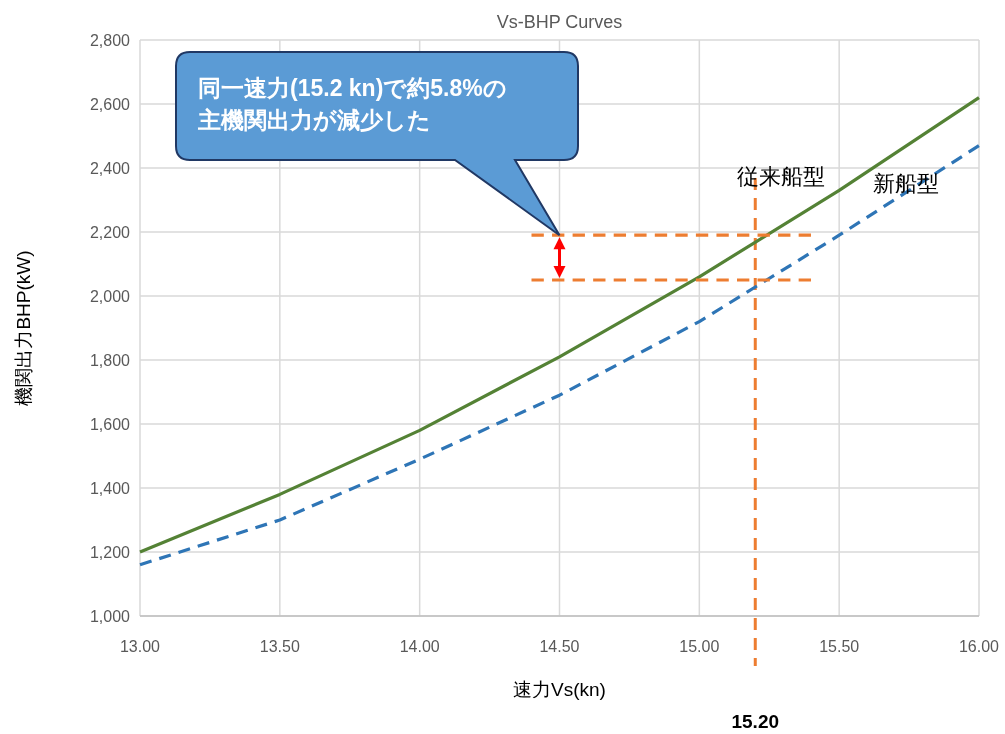 The width and height of the screenshot is (1005, 734). I want to click on x-tick-label: 15.00, so click(699, 646).